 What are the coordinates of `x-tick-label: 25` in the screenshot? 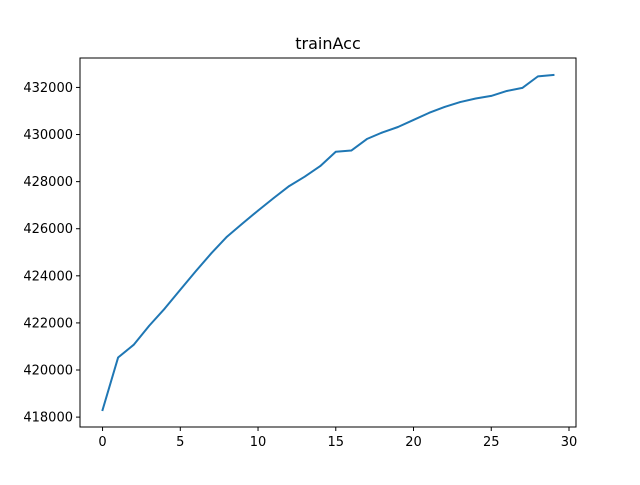 It's located at (491, 442).